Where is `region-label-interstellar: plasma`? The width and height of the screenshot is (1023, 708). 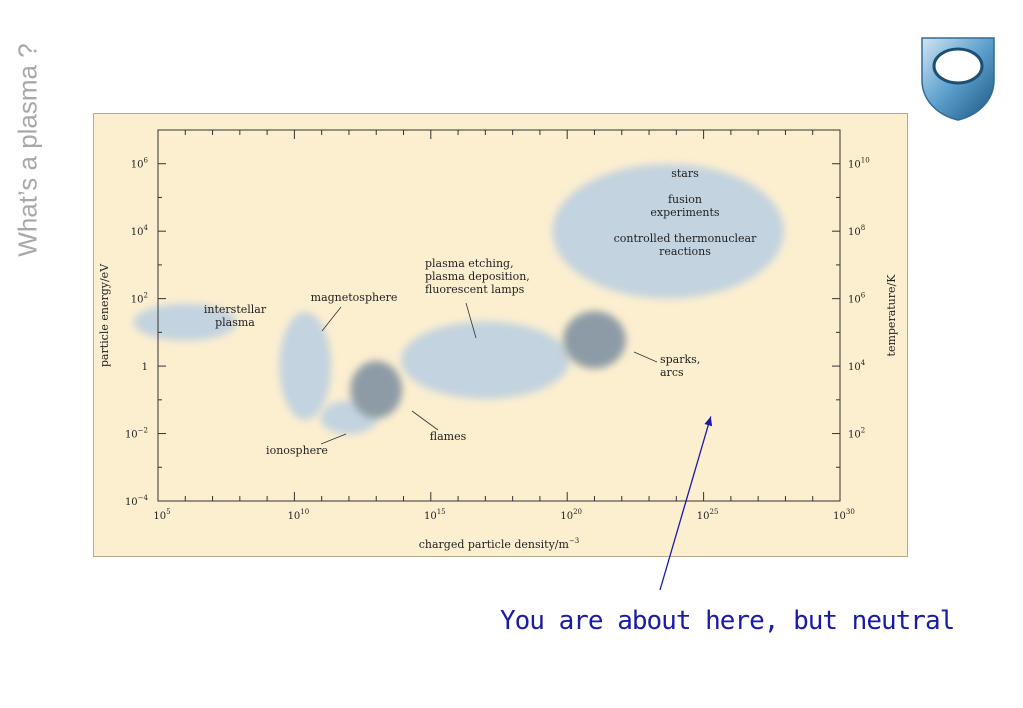
region-label-interstellar: plasma is located at coordinates (235, 322).